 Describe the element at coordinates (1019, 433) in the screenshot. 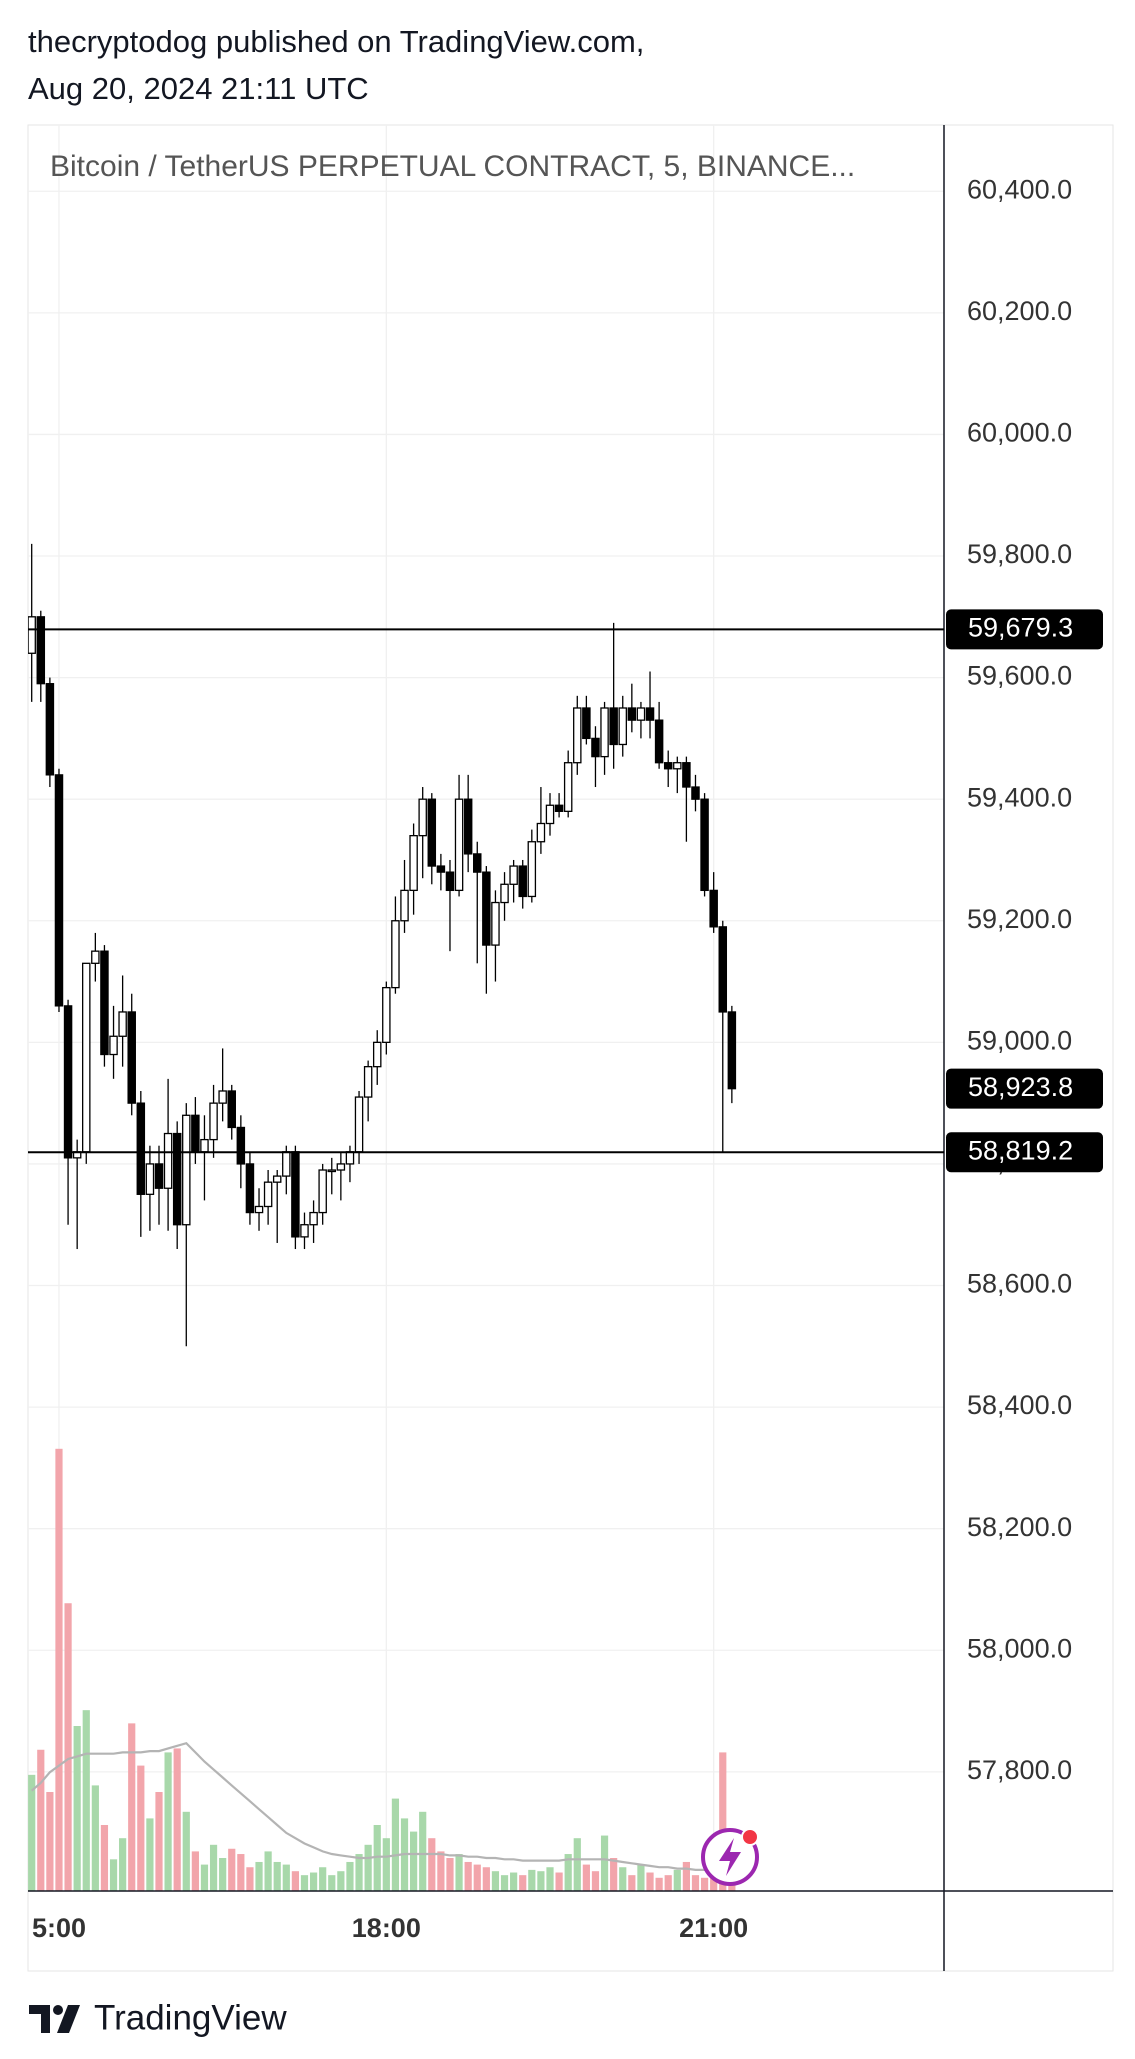

I see `y-tick-label: 60,000.0` at that location.